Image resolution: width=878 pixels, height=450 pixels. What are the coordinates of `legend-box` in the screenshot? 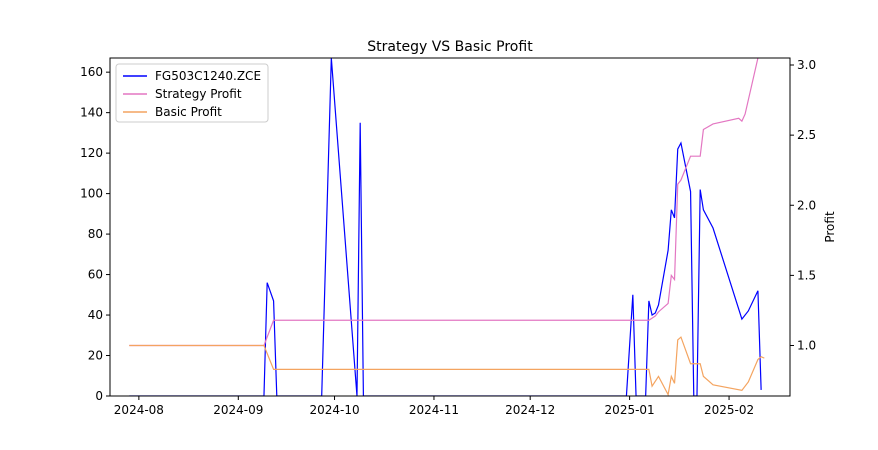 It's located at (192, 93).